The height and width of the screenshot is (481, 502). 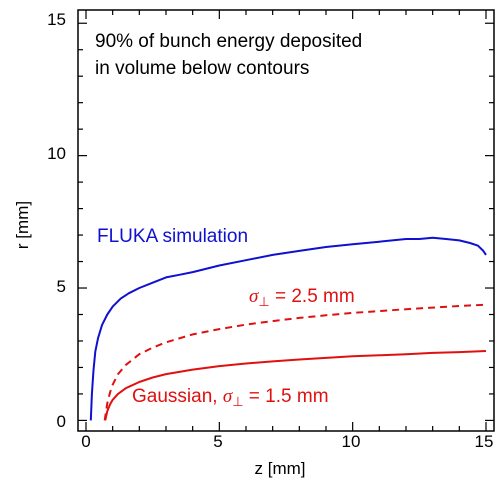 What do you see at coordinates (56, 19) in the screenshot?
I see `y-tick-label-15: 15` at bounding box center [56, 19].